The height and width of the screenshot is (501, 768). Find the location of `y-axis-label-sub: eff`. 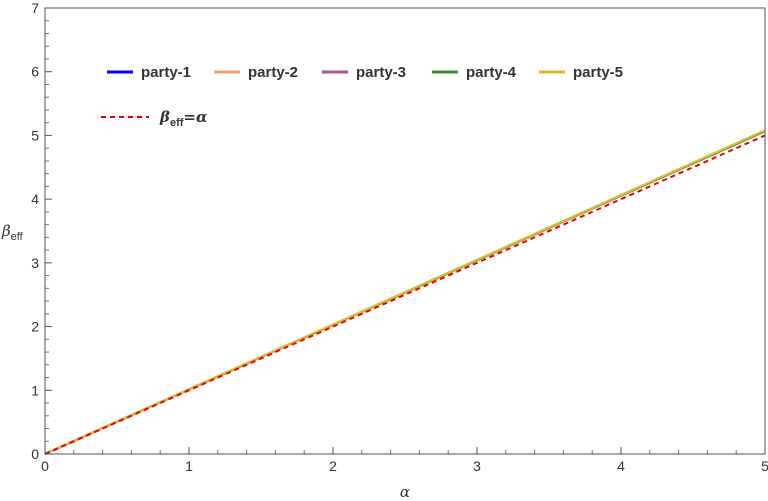

y-axis-label-sub: eff is located at coordinates (17, 237).